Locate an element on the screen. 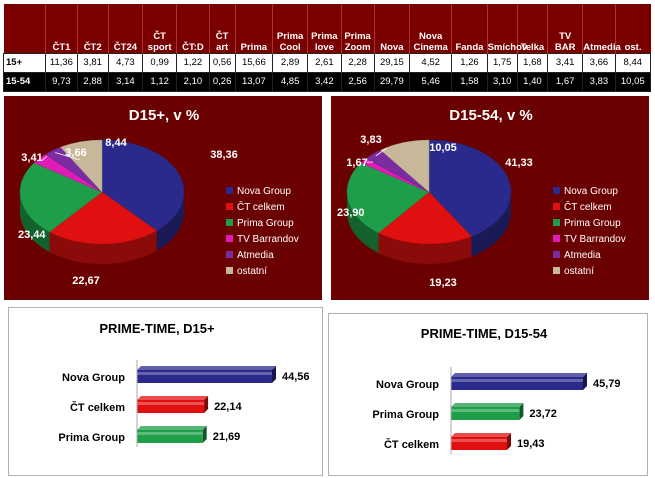 The width and height of the screenshot is (655, 478). table-cell: 1,68 is located at coordinates (532, 62).